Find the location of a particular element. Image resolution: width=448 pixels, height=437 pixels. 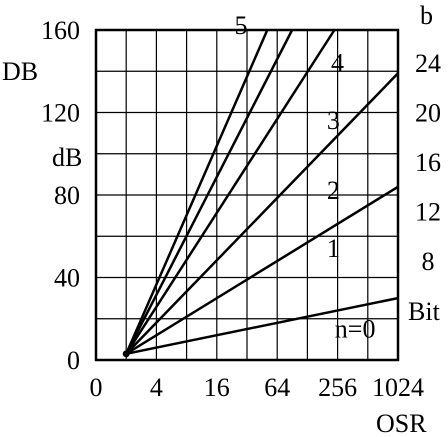

y-tick-label: 0 is located at coordinates (73, 360).